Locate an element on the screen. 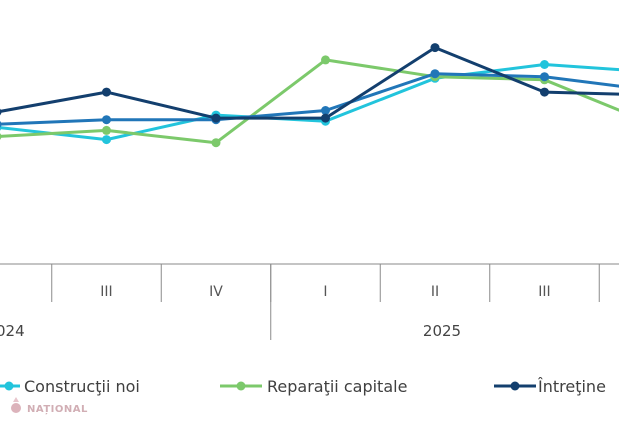  watermark-text: NAȚIONAL is located at coordinates (57, 409).